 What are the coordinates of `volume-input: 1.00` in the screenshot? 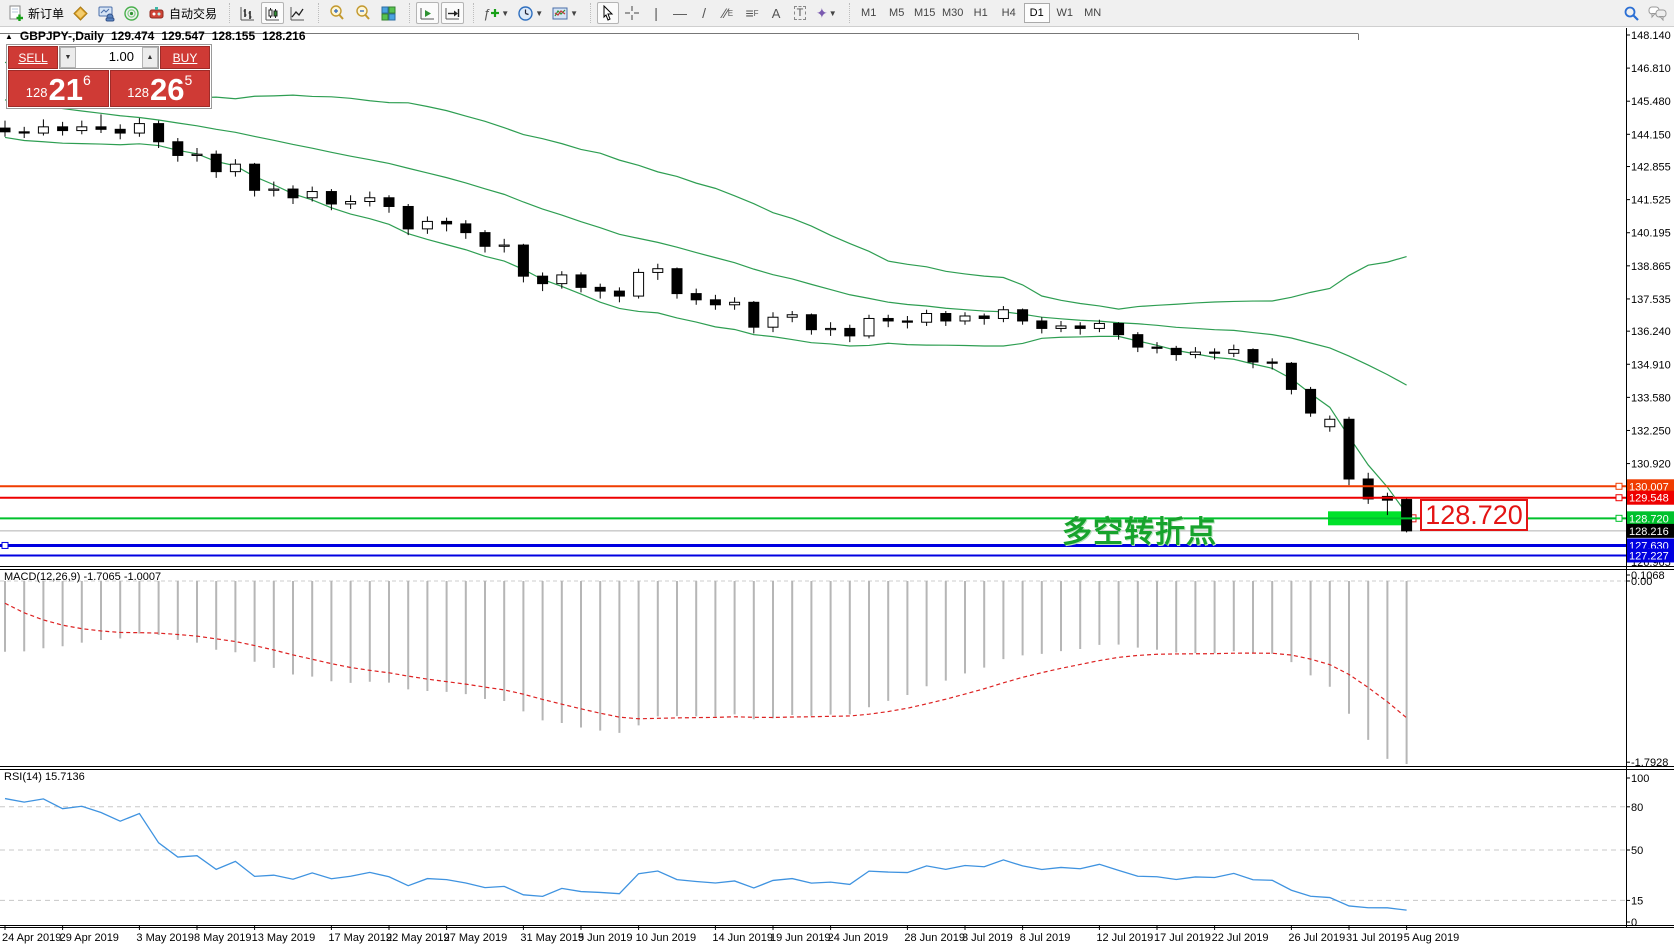 It's located at (121, 56).